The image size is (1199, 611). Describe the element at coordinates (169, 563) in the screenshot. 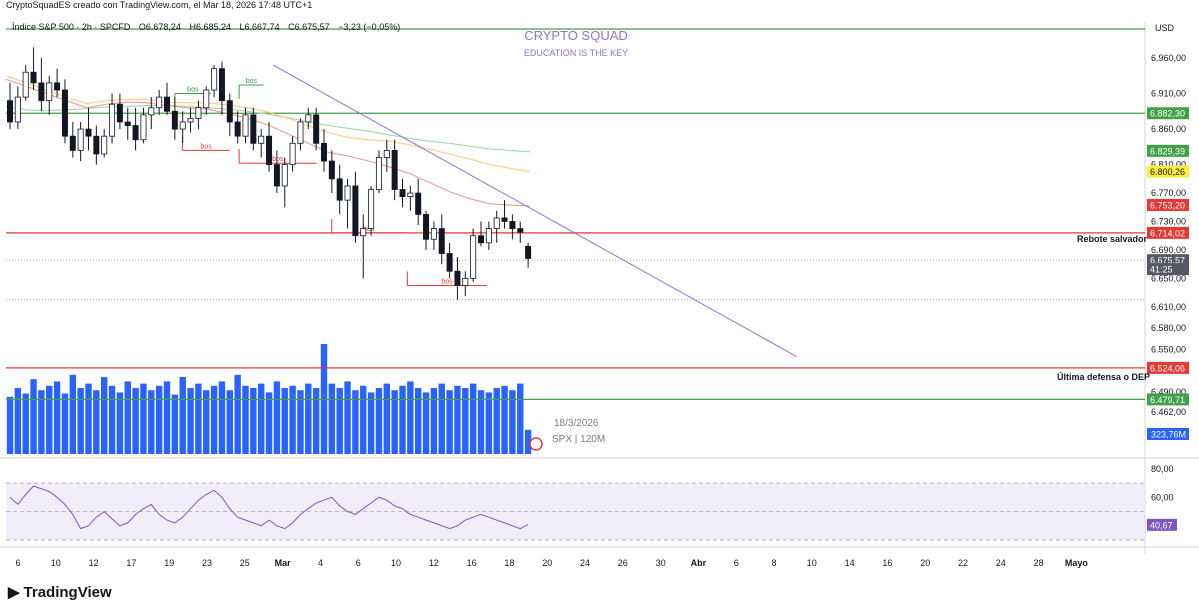

I see `time-tick: 19` at that location.